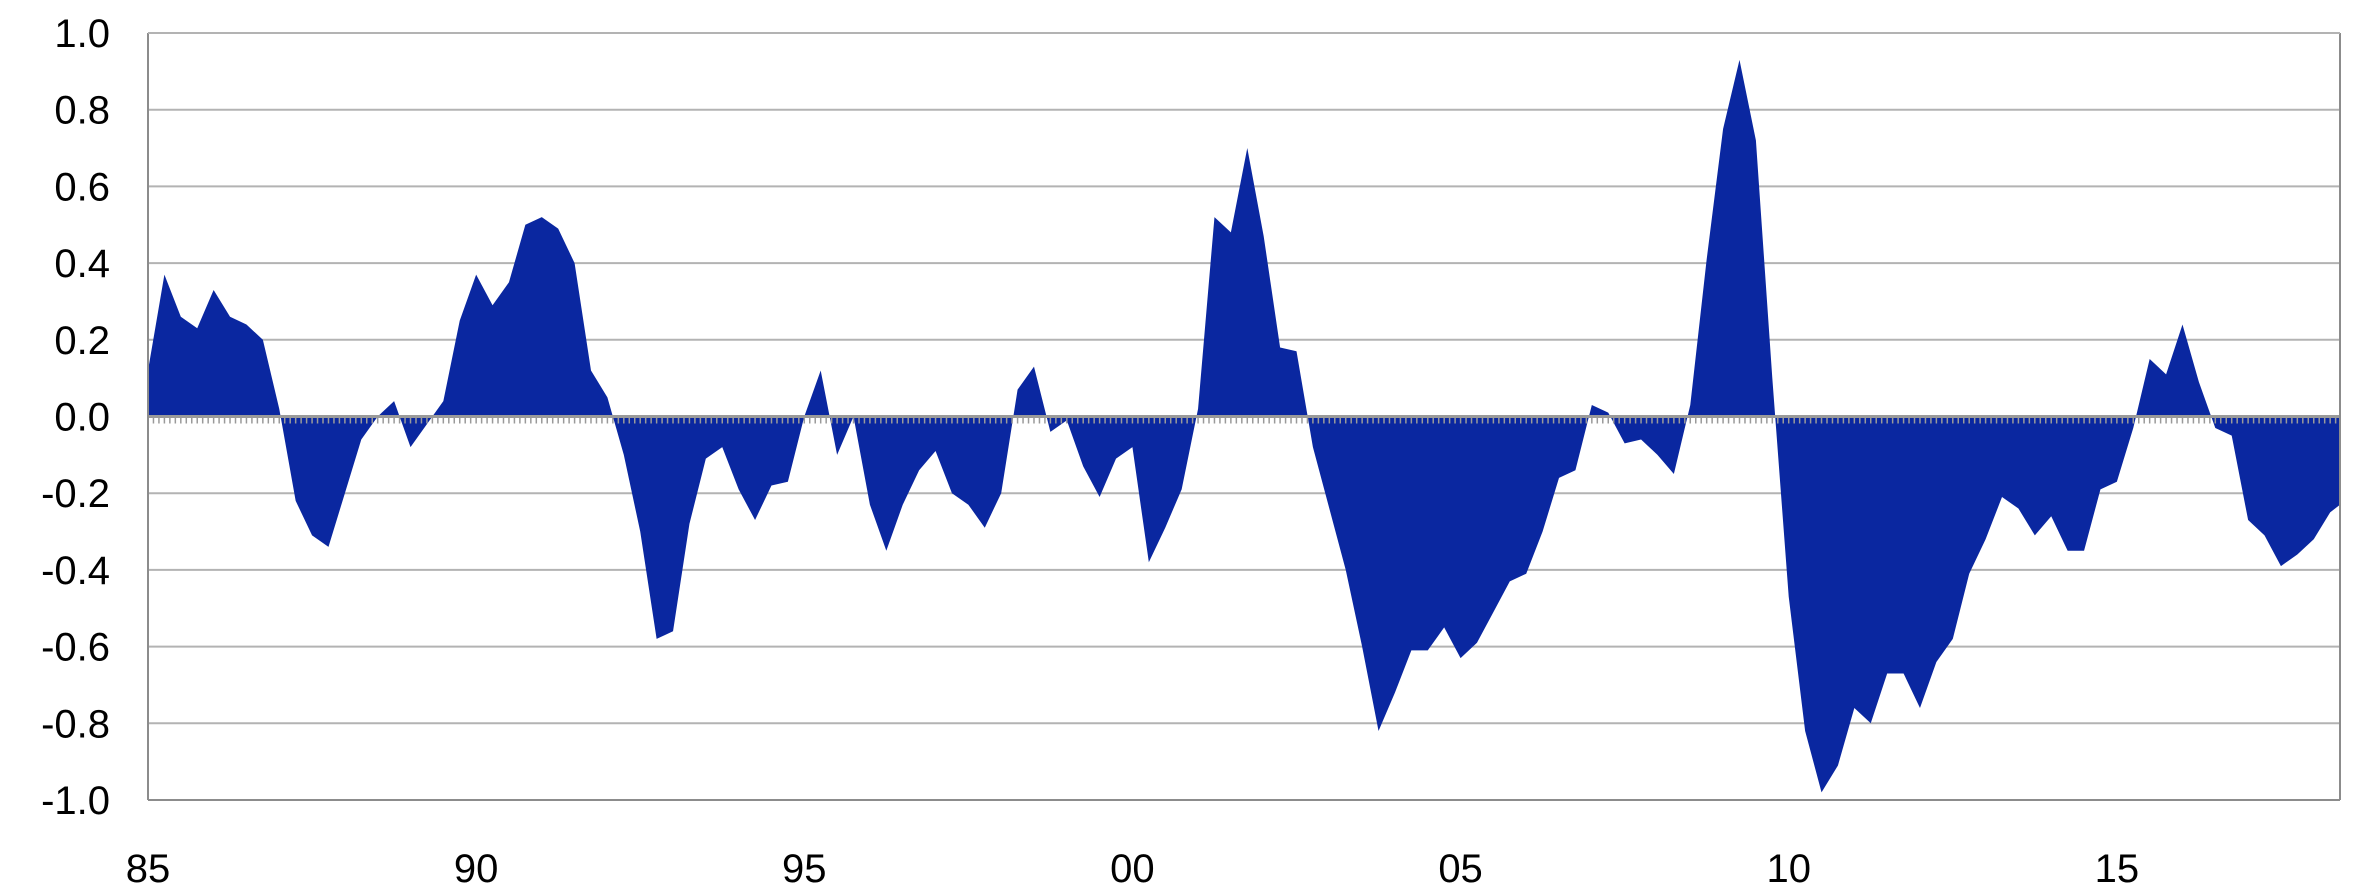  I want to click on x-tick-label: 00, so click(1132, 868).